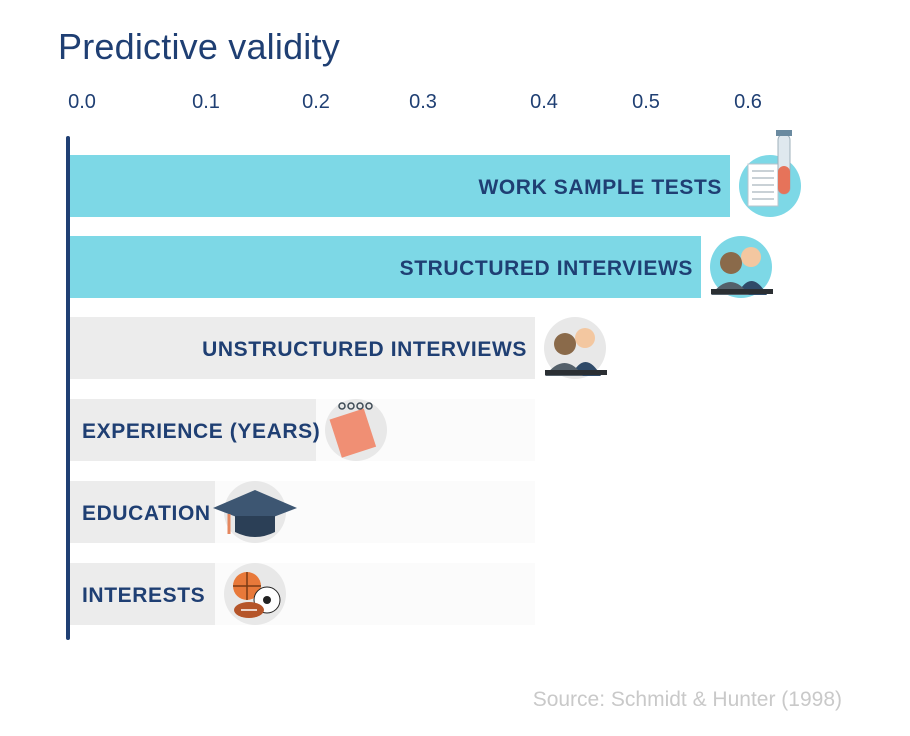  What do you see at coordinates (201, 431) in the screenshot?
I see `bar-label: EXPERIENCE (YEARS)` at bounding box center [201, 431].